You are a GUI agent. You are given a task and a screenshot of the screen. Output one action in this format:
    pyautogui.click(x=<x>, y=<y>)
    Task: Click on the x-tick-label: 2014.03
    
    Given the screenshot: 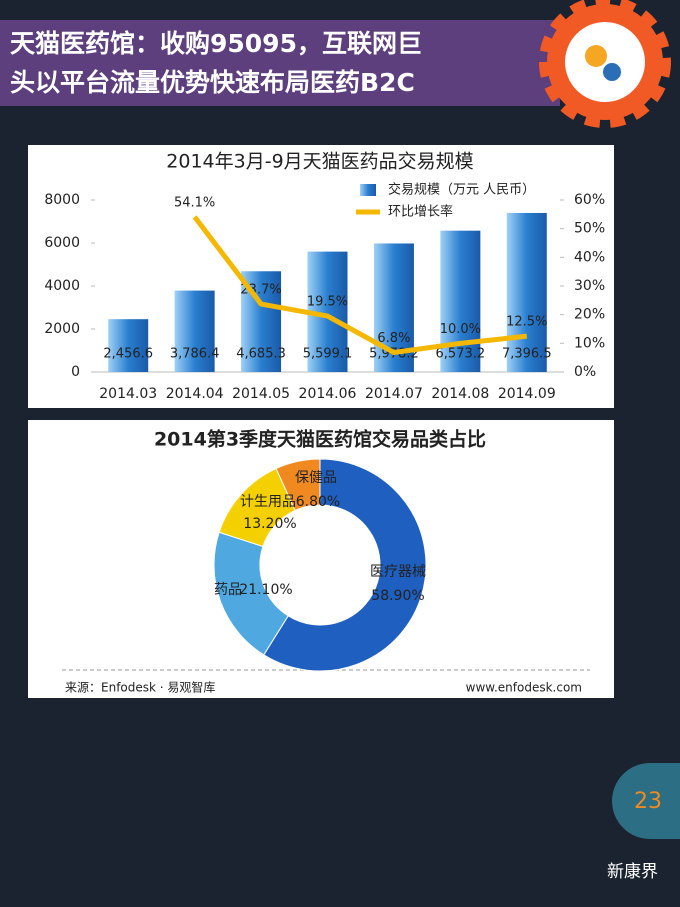 What is the action you would take?
    pyautogui.click(x=128, y=394)
    